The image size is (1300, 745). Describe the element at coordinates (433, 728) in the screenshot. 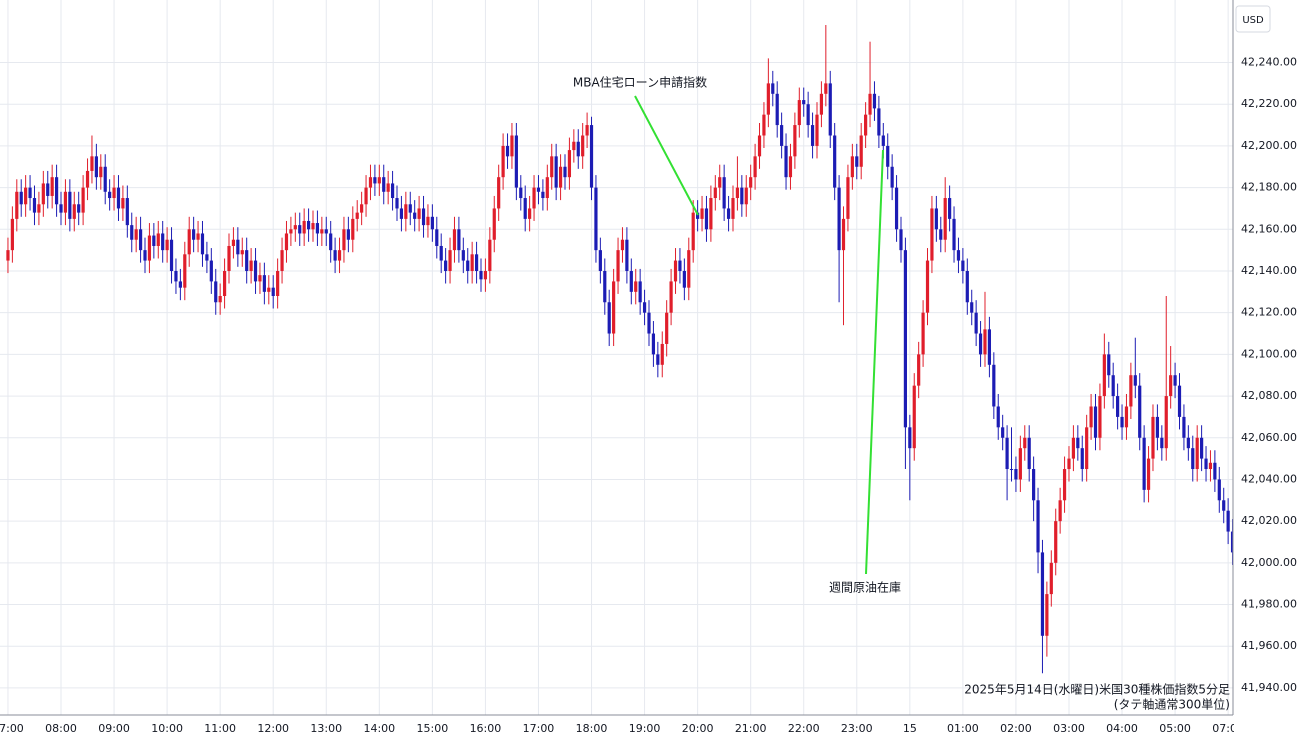

I see `x-tick-label: 15:00` at that location.